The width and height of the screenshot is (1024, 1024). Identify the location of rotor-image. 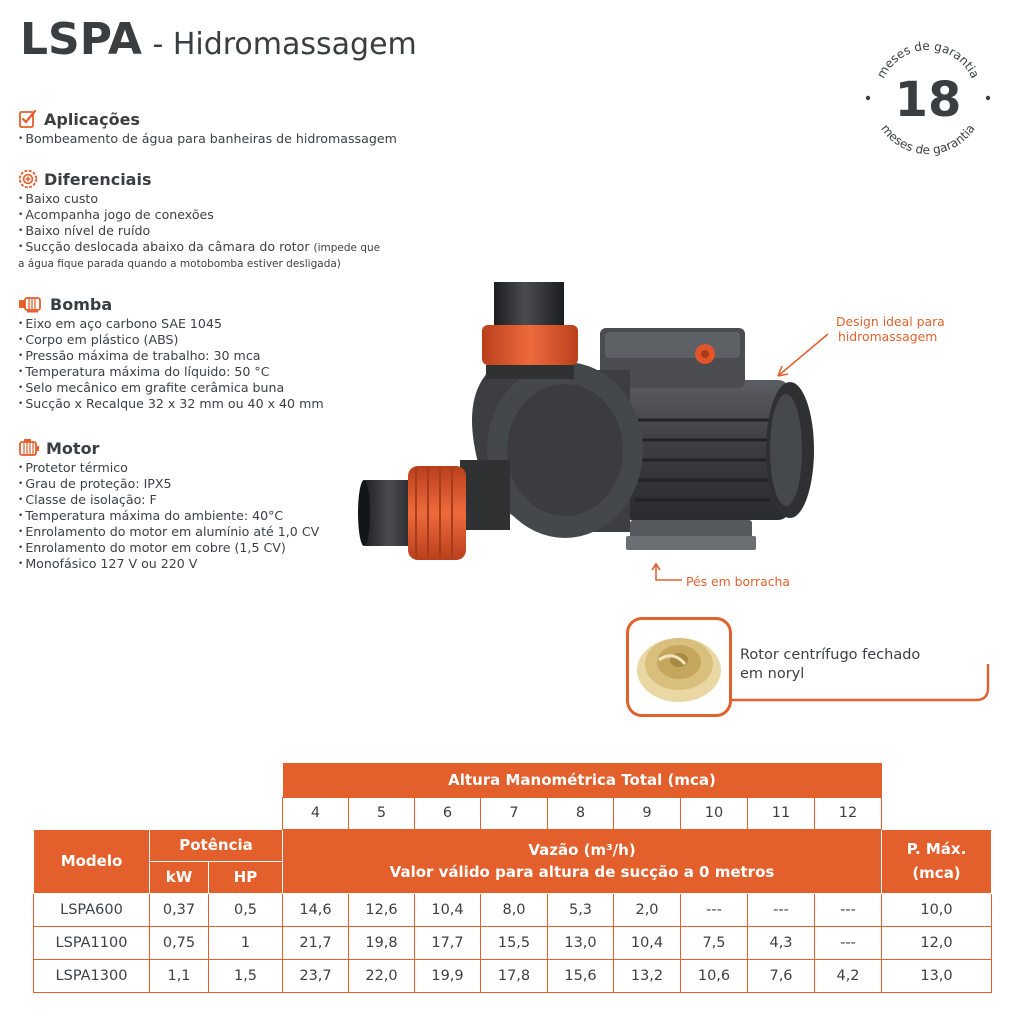
(679, 667).